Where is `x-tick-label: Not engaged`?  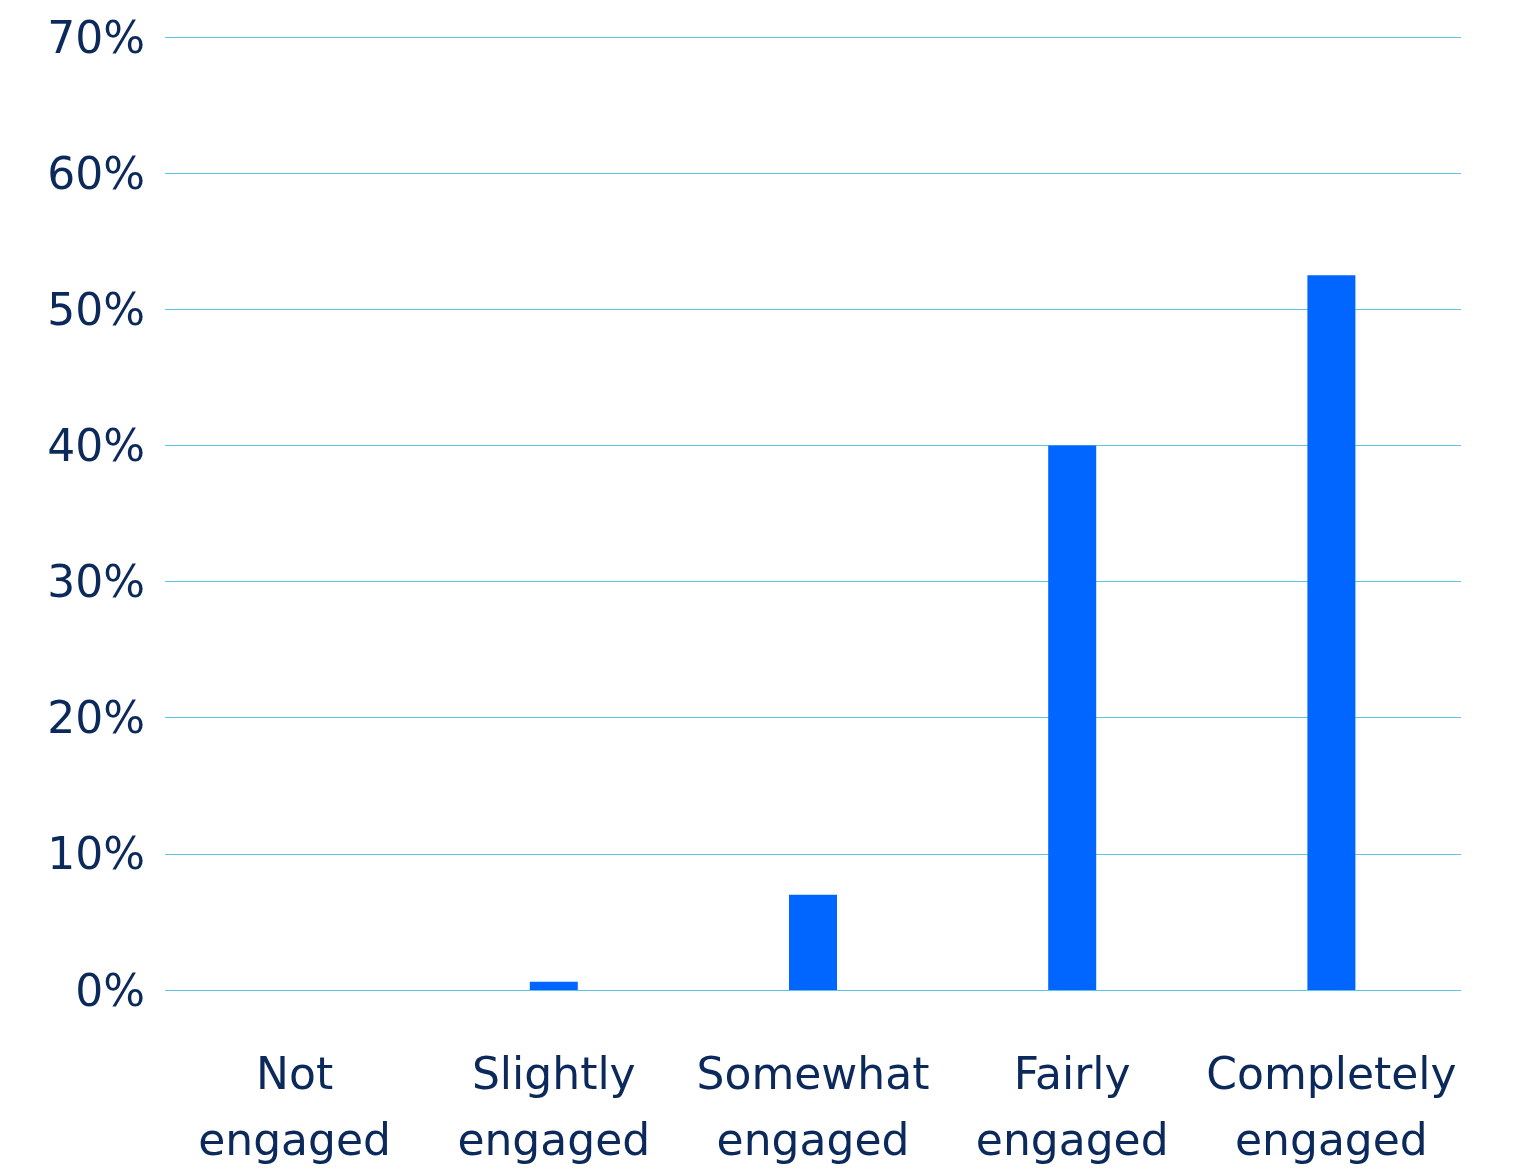 x-tick-label: Not engaged is located at coordinates (294, 1106).